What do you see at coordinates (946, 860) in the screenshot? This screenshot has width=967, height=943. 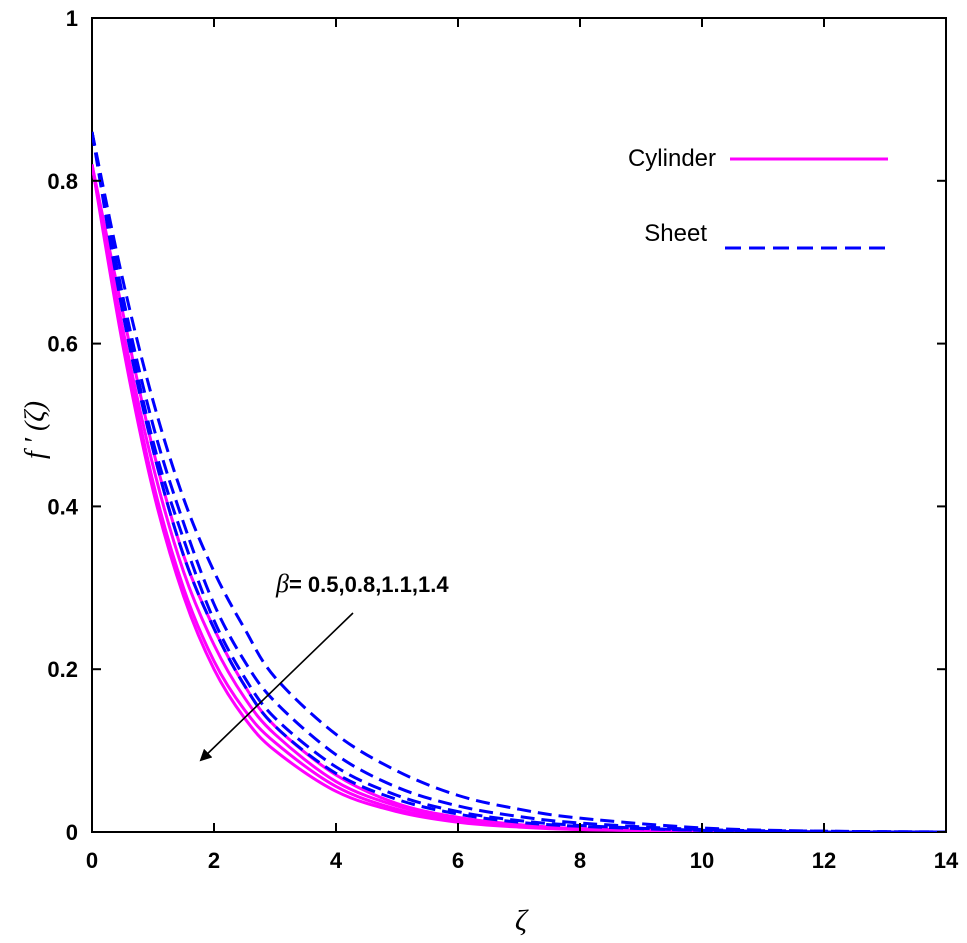 I see `x-tick-label: 14` at bounding box center [946, 860].